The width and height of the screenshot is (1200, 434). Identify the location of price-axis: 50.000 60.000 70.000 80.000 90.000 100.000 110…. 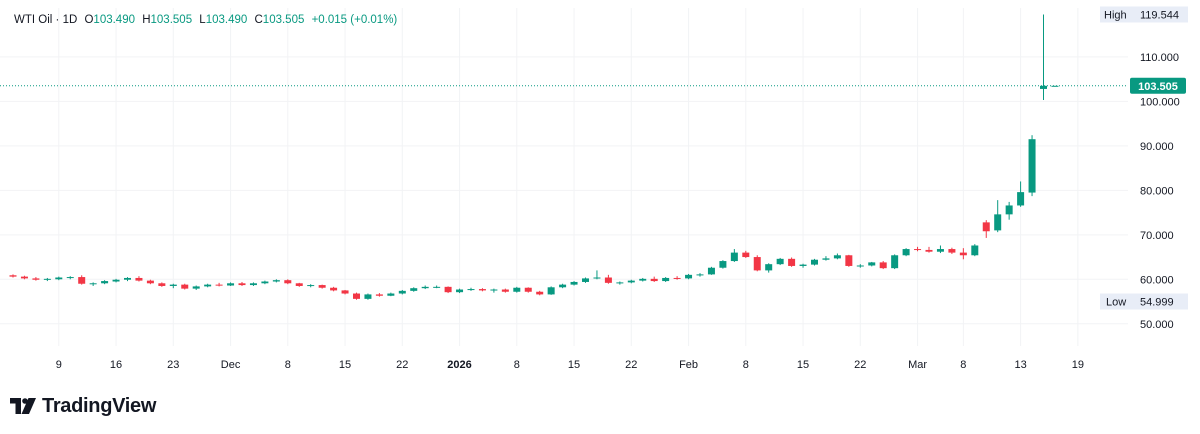
(1160, 191).